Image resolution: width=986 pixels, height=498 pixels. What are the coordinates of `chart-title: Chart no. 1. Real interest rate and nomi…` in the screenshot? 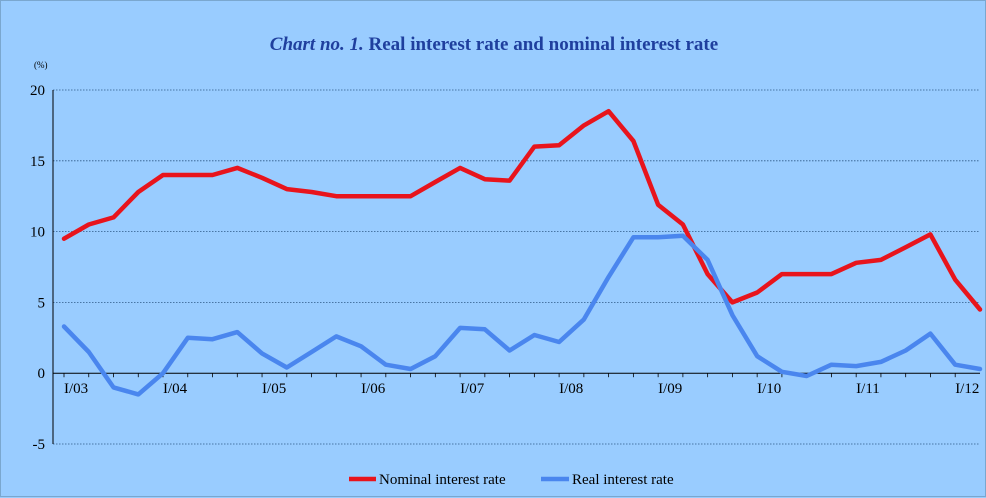 It's located at (494, 44).